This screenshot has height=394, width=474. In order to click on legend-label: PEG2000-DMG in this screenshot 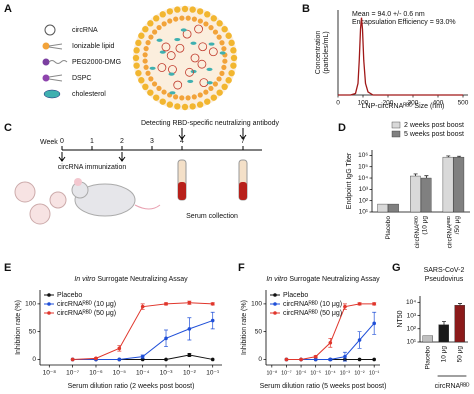, I will do `click(96, 62)`.